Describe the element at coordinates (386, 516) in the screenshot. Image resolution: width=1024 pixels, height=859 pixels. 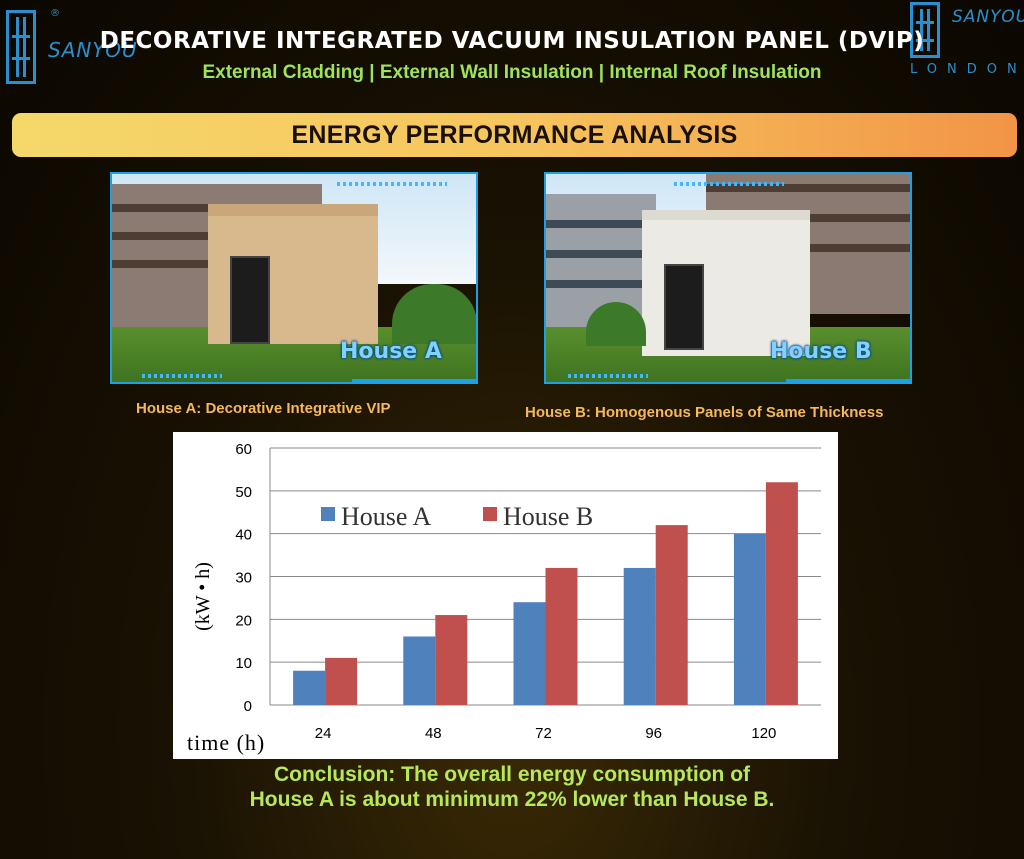
I see `legend-label: House A` at that location.